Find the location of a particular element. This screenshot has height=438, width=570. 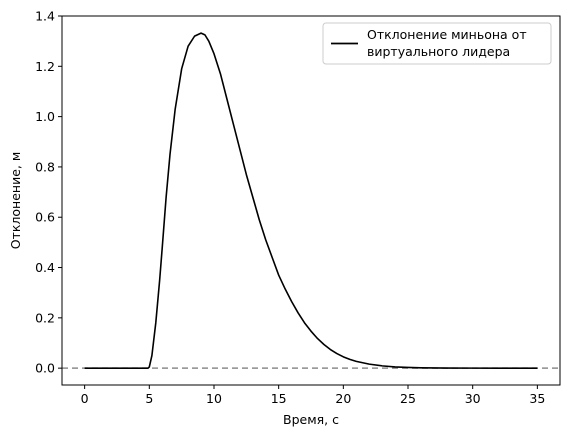

y-tick-label: 0.2 is located at coordinates (45, 317).